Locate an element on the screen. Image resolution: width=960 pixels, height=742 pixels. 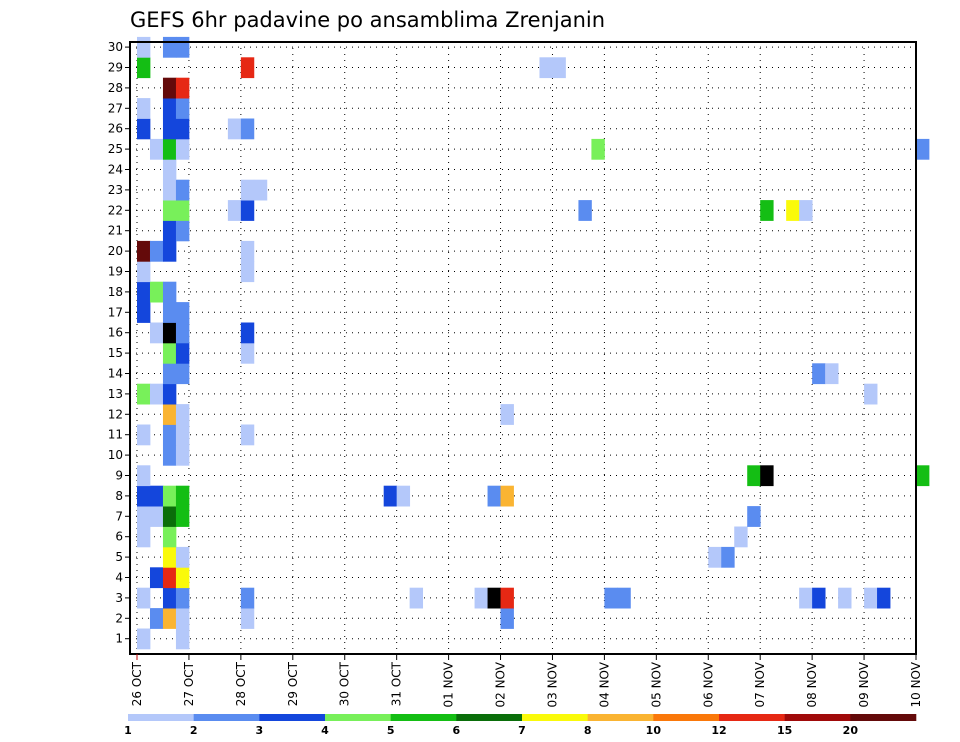
y-tick-label: 9 is located at coordinates (119, 476).